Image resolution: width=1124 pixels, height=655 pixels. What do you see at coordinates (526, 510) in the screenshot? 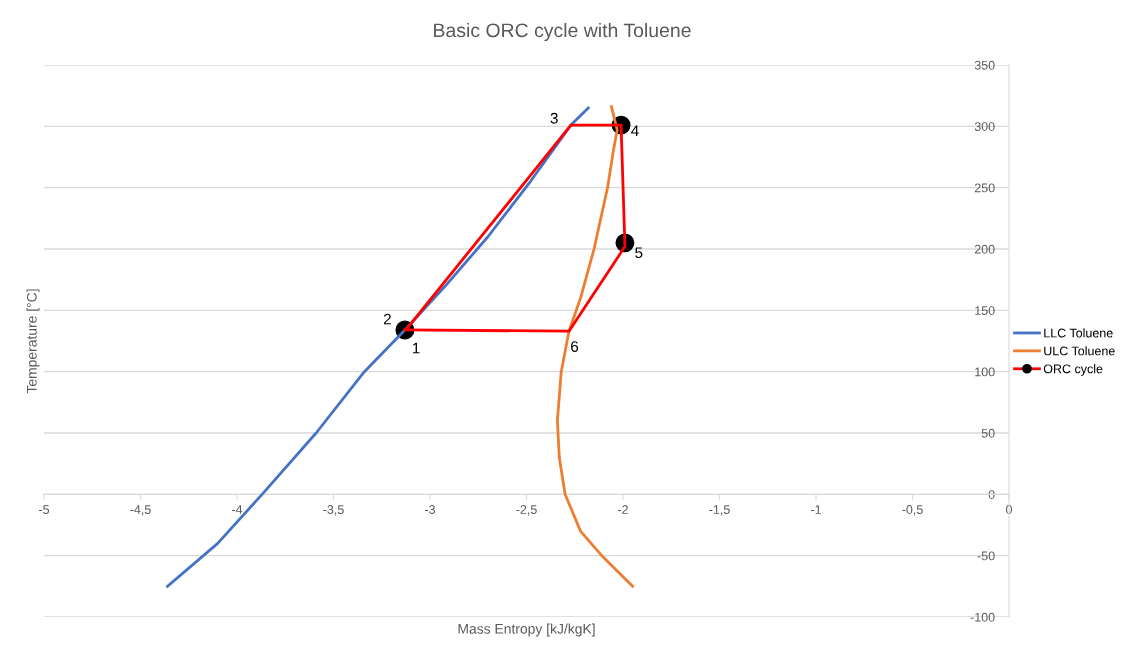
I see `x-tick-label: -2,5` at bounding box center [526, 510].